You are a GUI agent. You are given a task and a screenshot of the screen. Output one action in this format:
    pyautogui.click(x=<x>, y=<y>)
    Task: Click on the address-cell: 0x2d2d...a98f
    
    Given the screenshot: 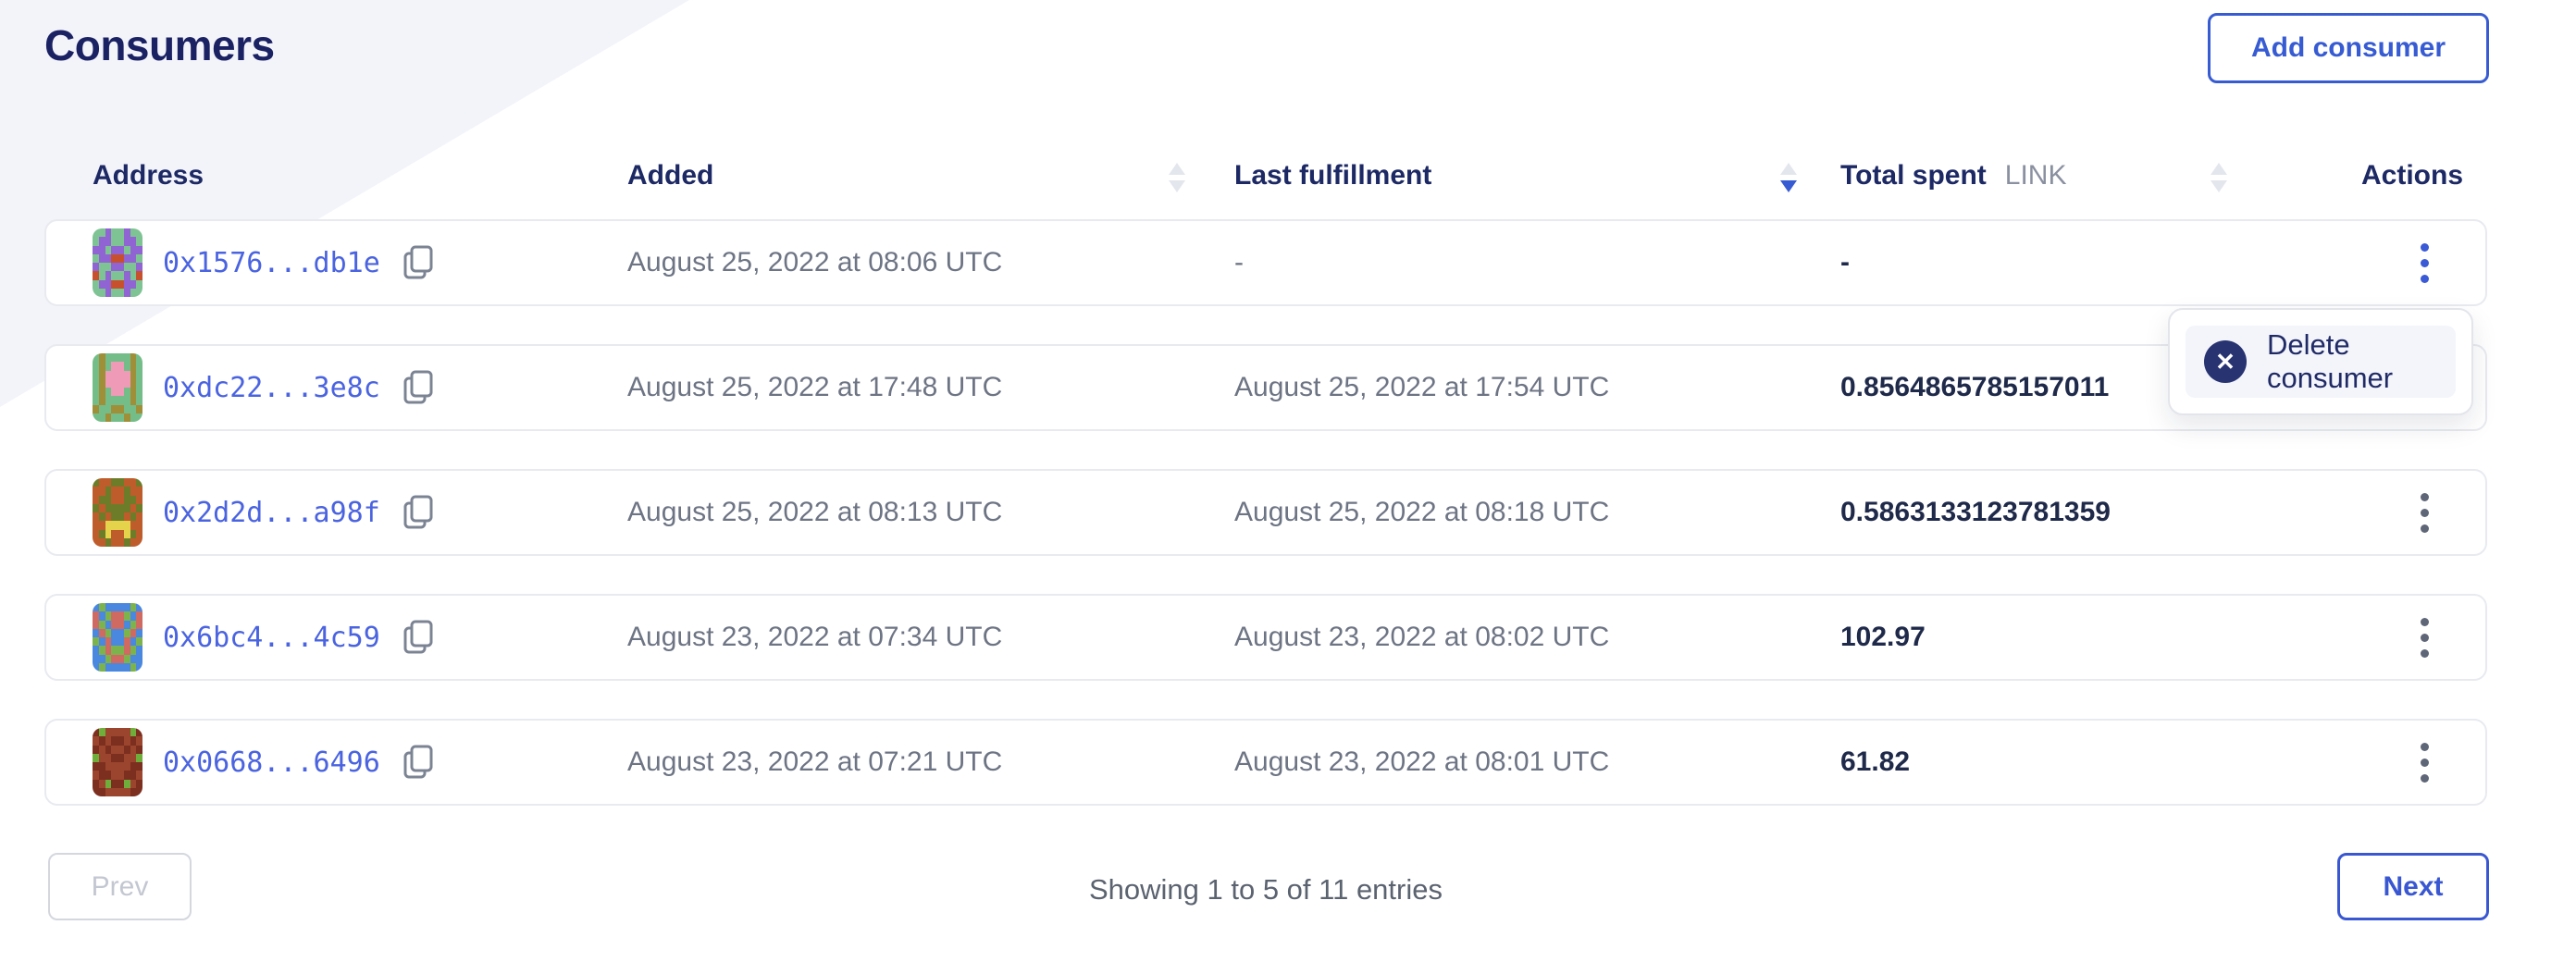 What is the action you would take?
    pyautogui.click(x=336, y=512)
    